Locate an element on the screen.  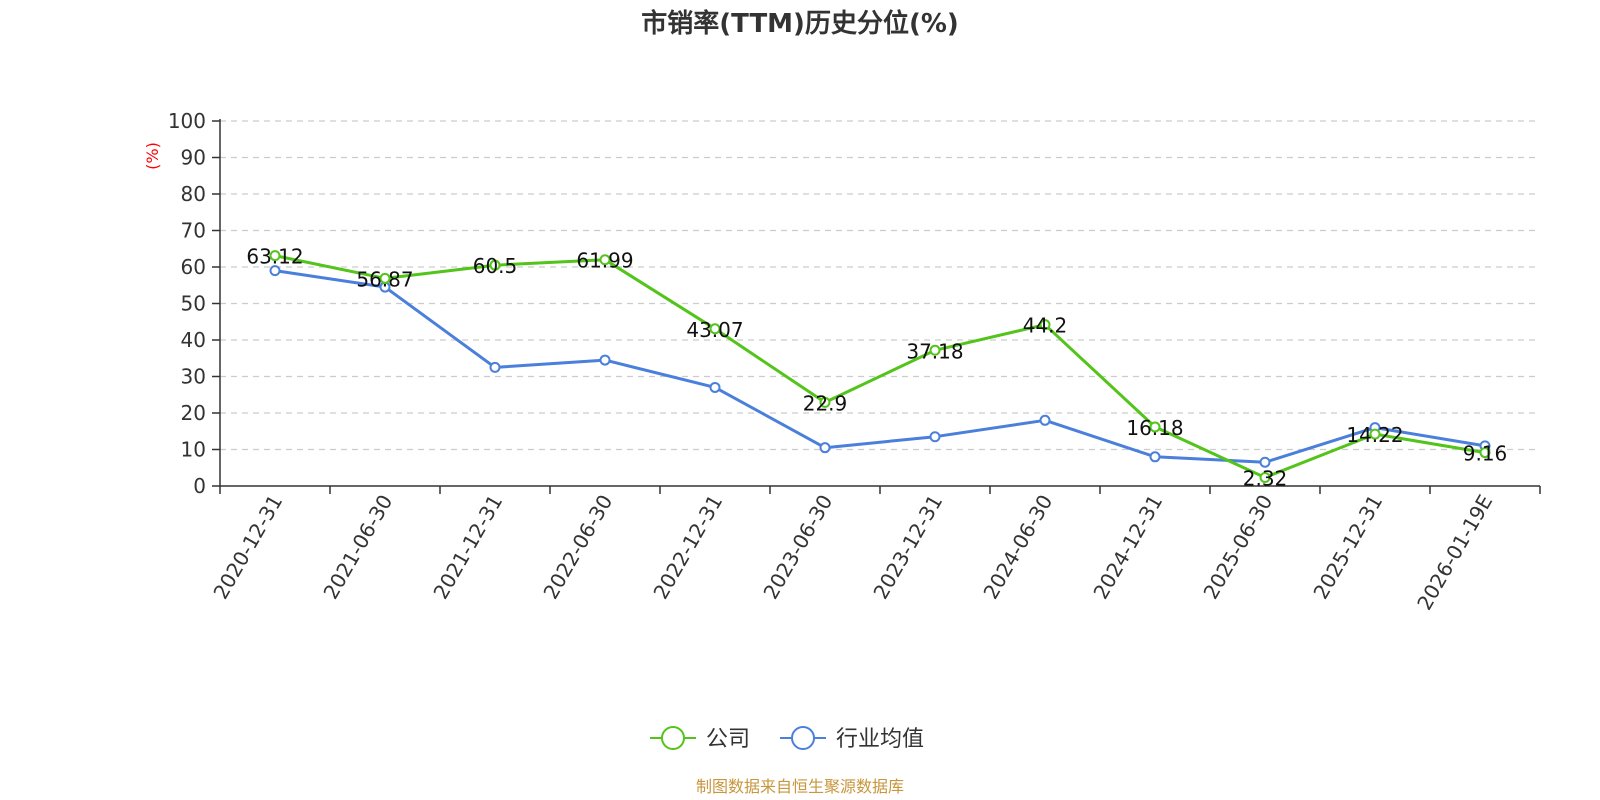
x-tick-label: 2025-12-31 is located at coordinates (1347, 547).